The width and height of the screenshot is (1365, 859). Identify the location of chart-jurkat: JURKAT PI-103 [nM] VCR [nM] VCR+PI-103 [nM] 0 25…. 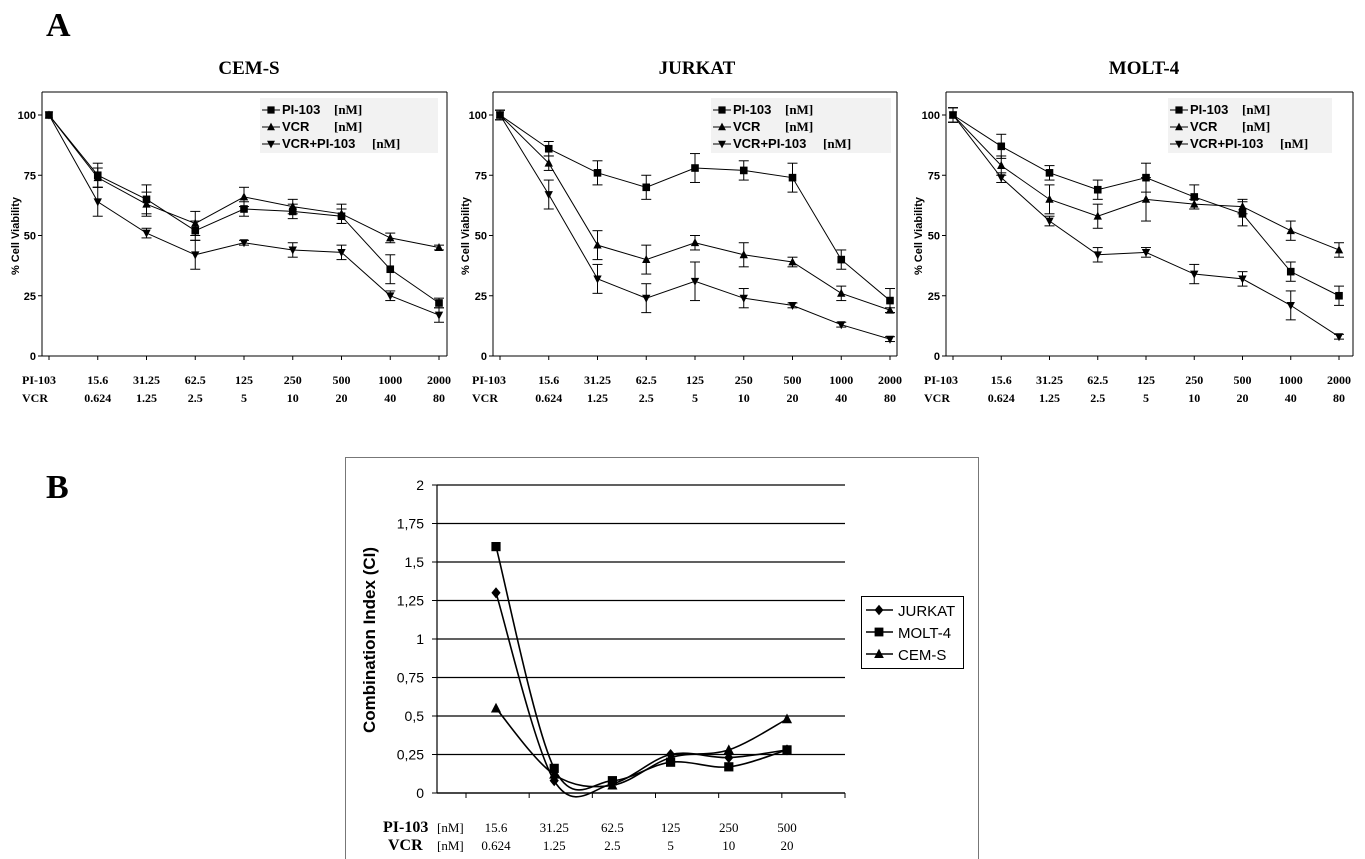
(681, 231).